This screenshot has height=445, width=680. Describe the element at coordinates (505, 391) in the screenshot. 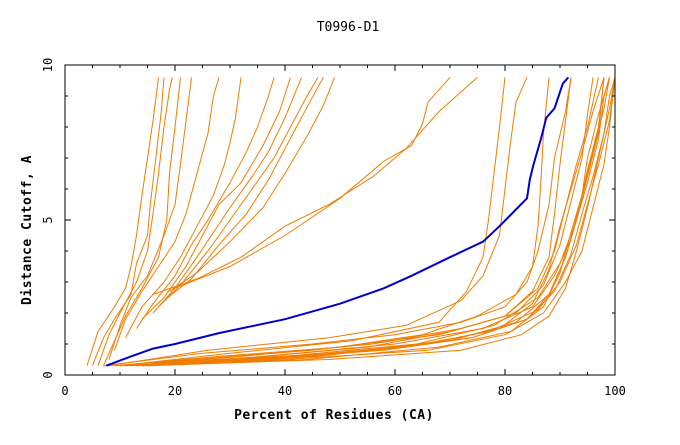

I see `x-tick-label: 80` at that location.